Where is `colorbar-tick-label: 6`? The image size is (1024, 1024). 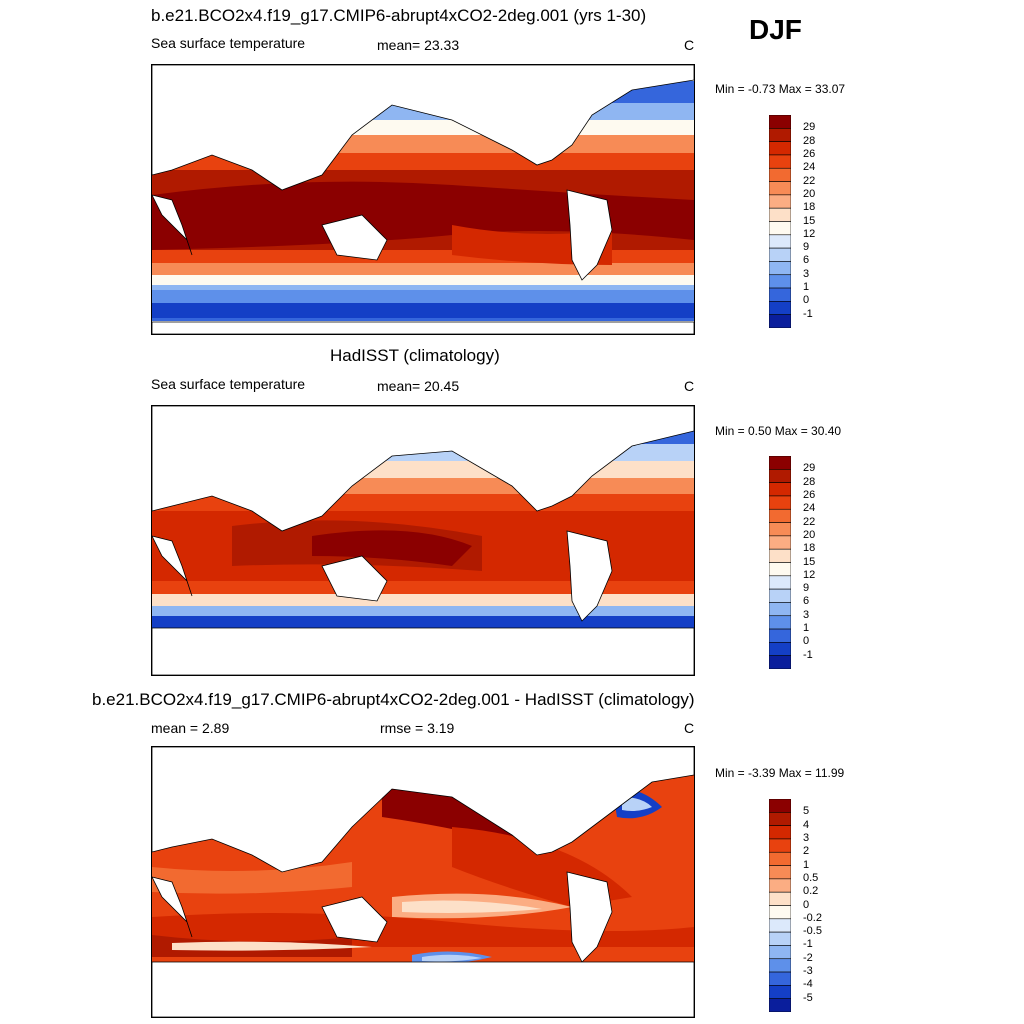 colorbar-tick-label: 6 is located at coordinates (806, 601).